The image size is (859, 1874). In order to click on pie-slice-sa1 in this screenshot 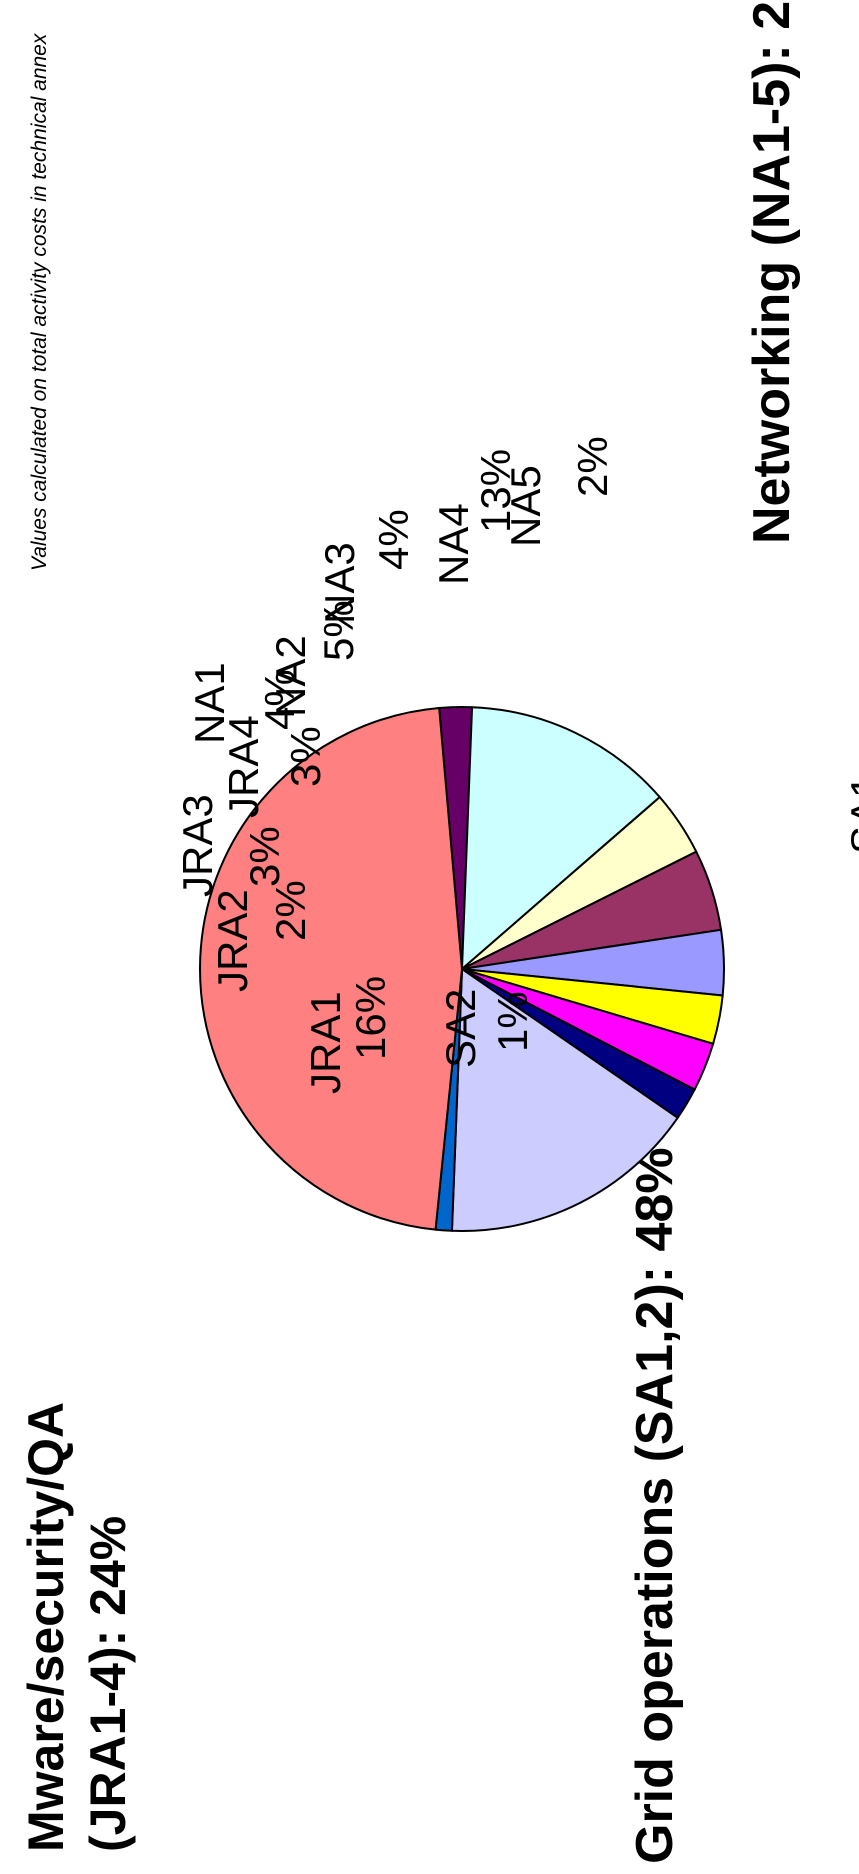, I will do `click(331, 968)`.